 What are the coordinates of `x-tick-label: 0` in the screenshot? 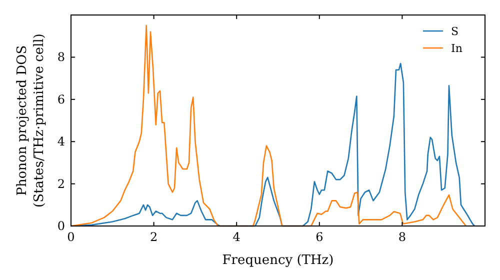 It's located at (71, 237).